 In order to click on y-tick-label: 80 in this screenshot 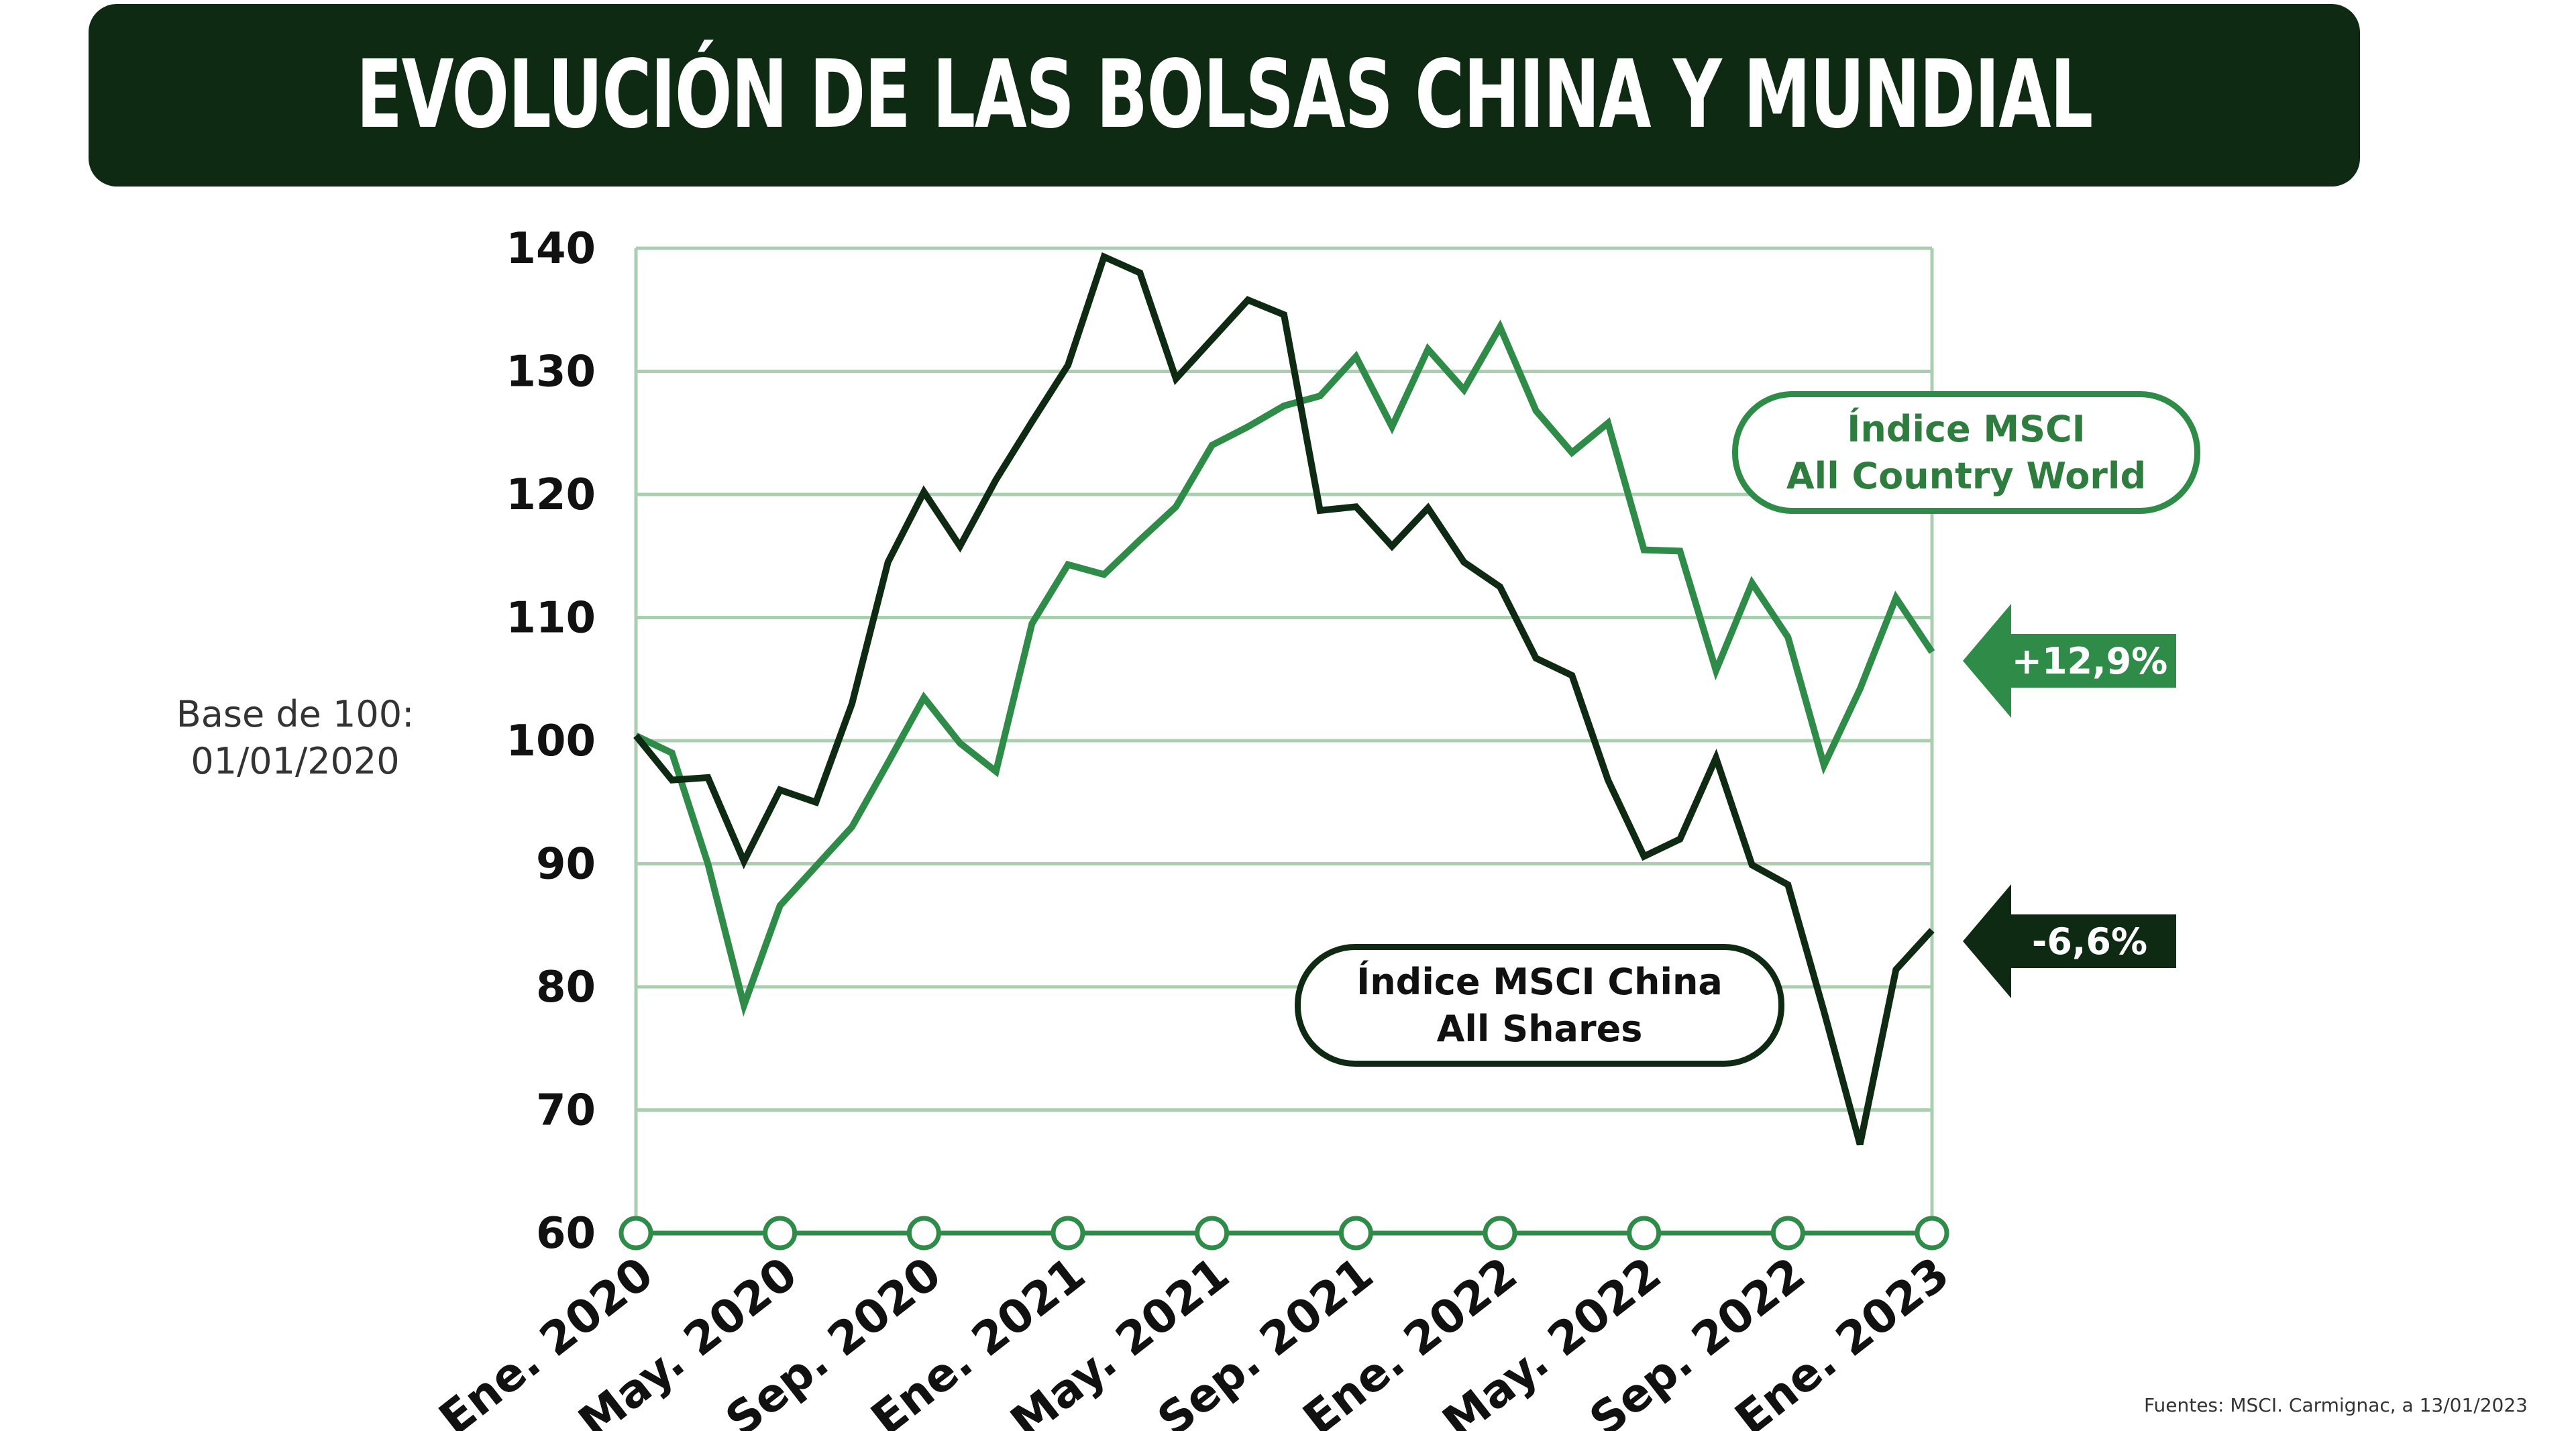, I will do `click(566, 987)`.